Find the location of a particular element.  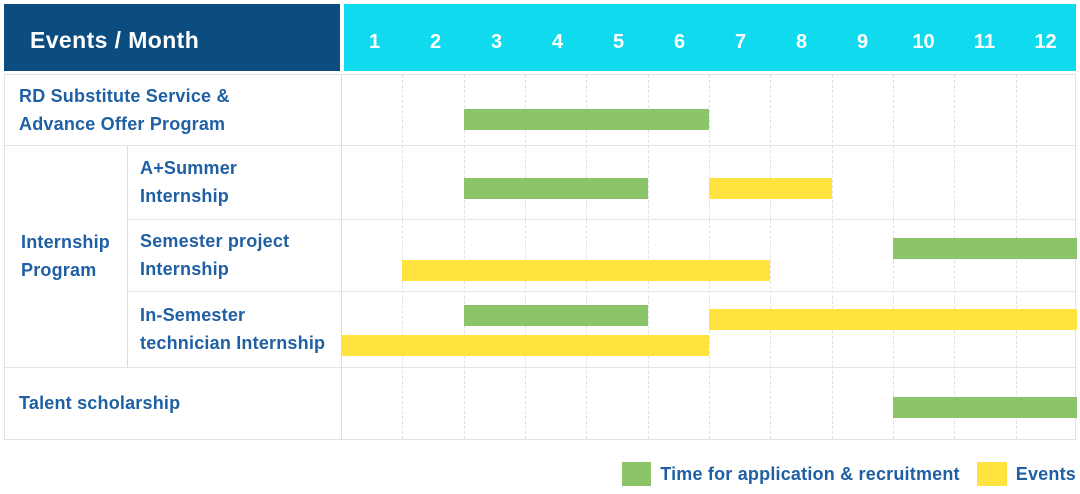

month-header-row: 1 2 3 4 5 6 7 8 9 10 11 12 is located at coordinates (710, 37).